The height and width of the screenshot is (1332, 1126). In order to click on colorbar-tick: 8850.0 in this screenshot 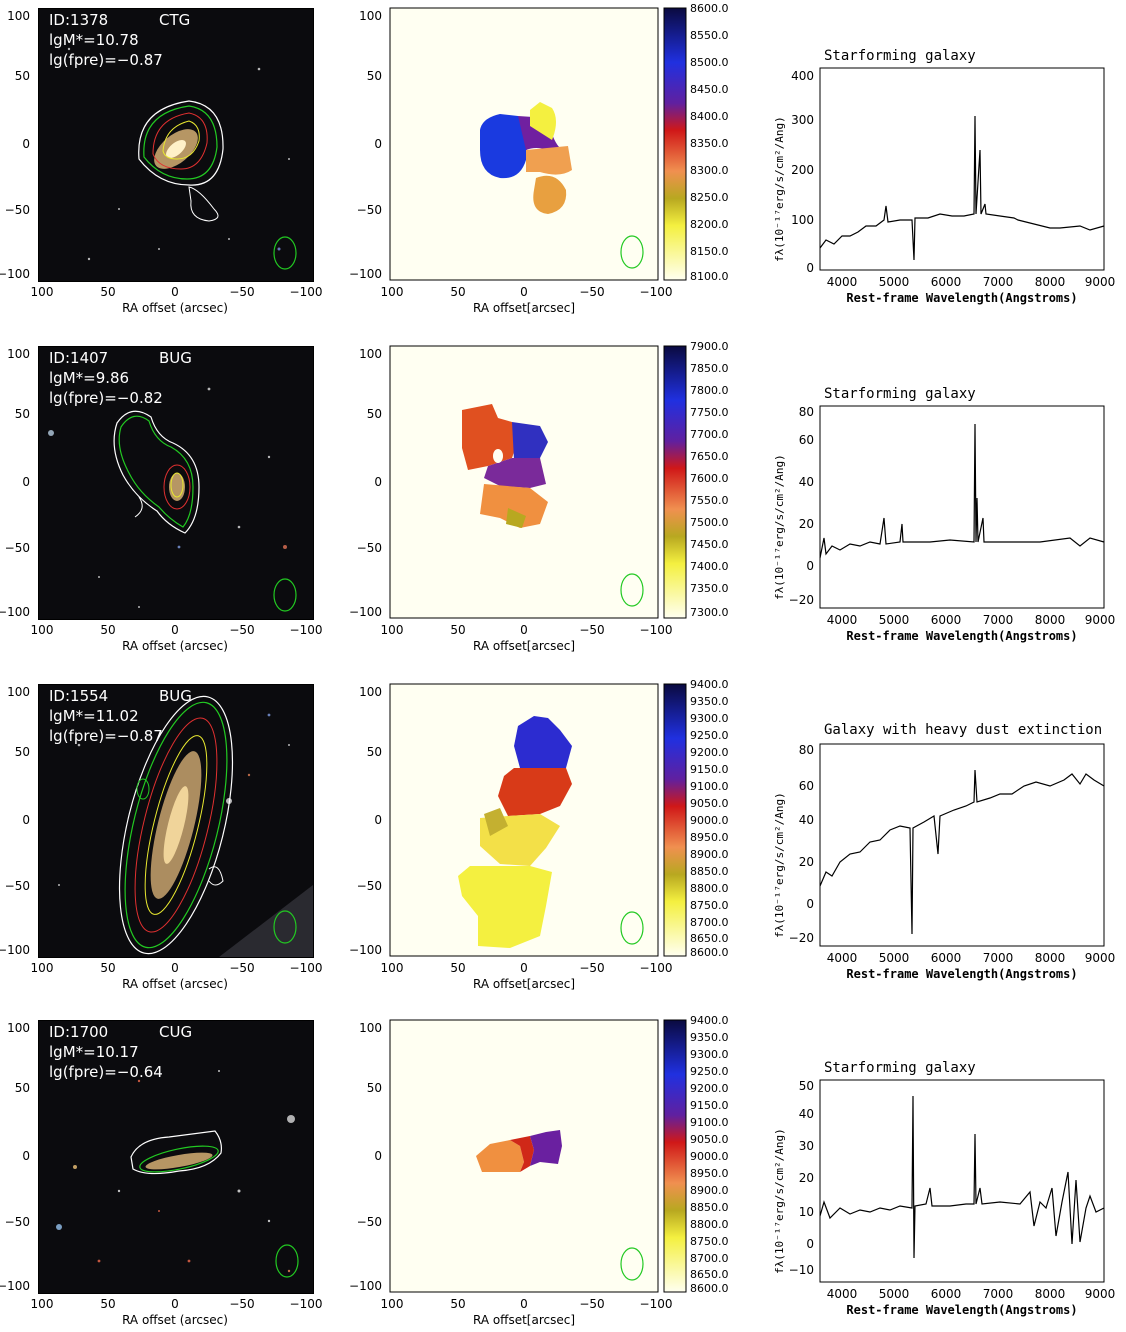, I will do `click(709, 1207)`.